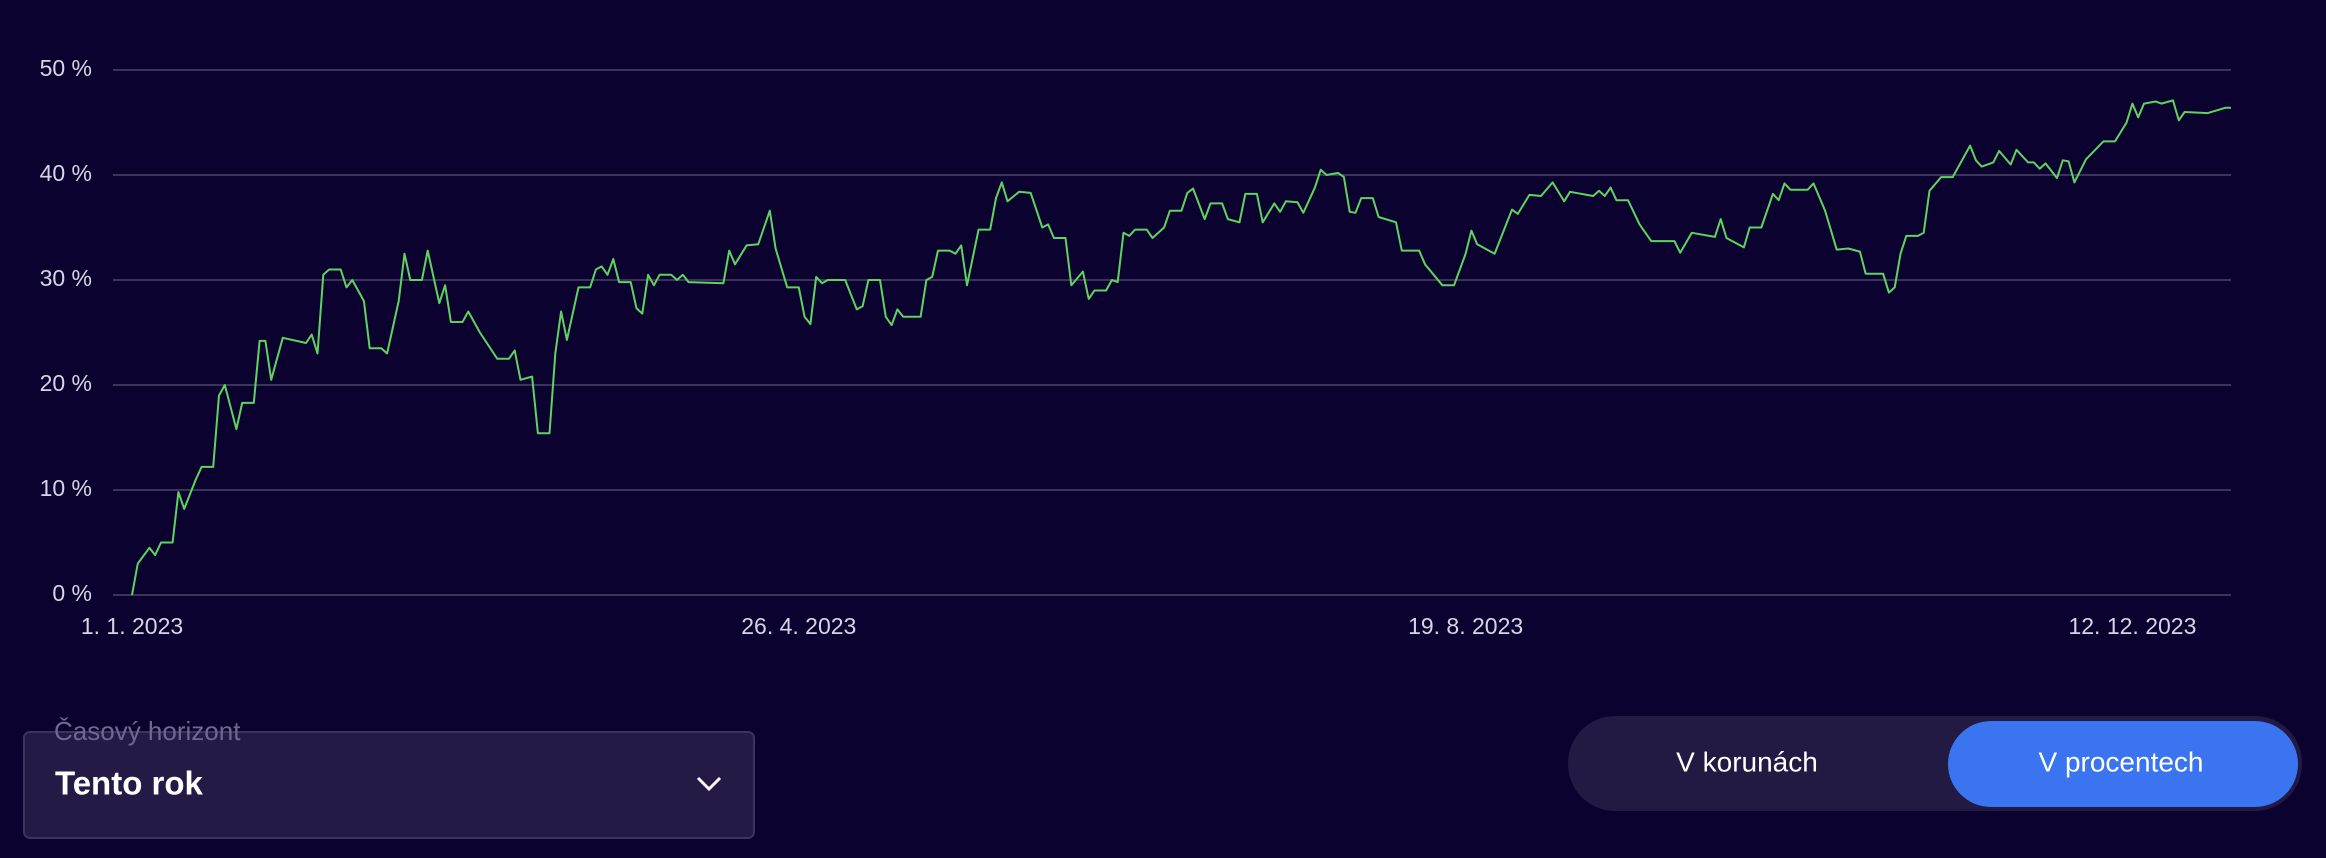 The height and width of the screenshot is (858, 2326). Describe the element at coordinates (147, 731) in the screenshot. I see `select-label: Časový horizont` at that location.